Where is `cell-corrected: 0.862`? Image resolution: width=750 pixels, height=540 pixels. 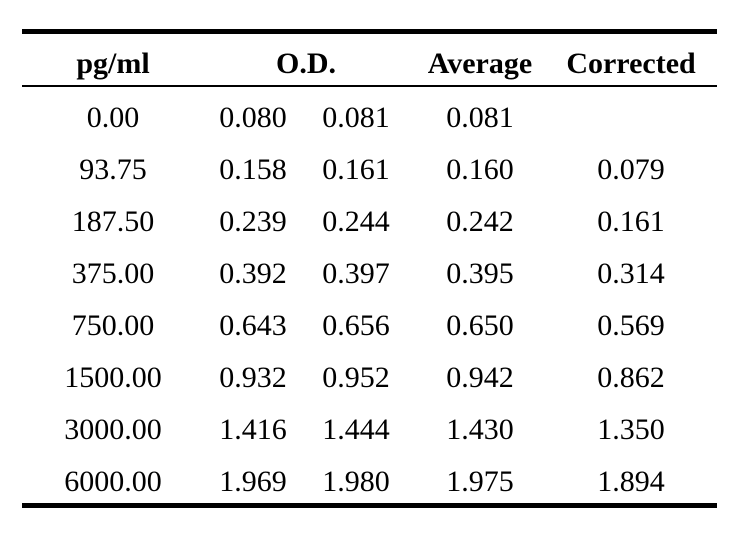 cell-corrected: 0.862 is located at coordinates (631, 377).